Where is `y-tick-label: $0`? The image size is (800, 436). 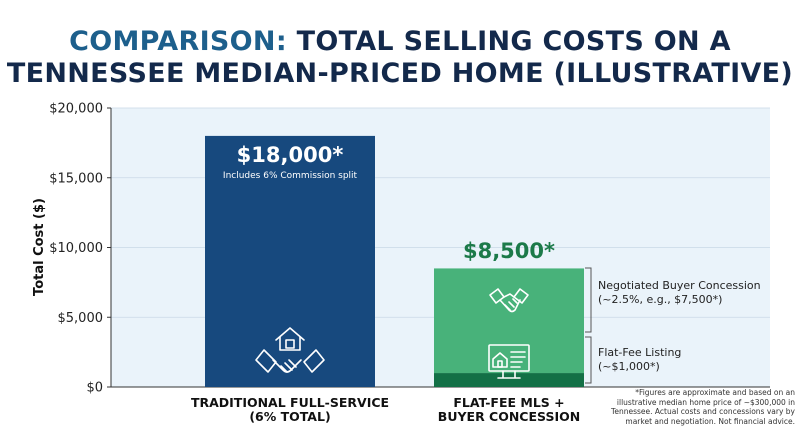 y-tick-label: $0 is located at coordinates (94, 388).